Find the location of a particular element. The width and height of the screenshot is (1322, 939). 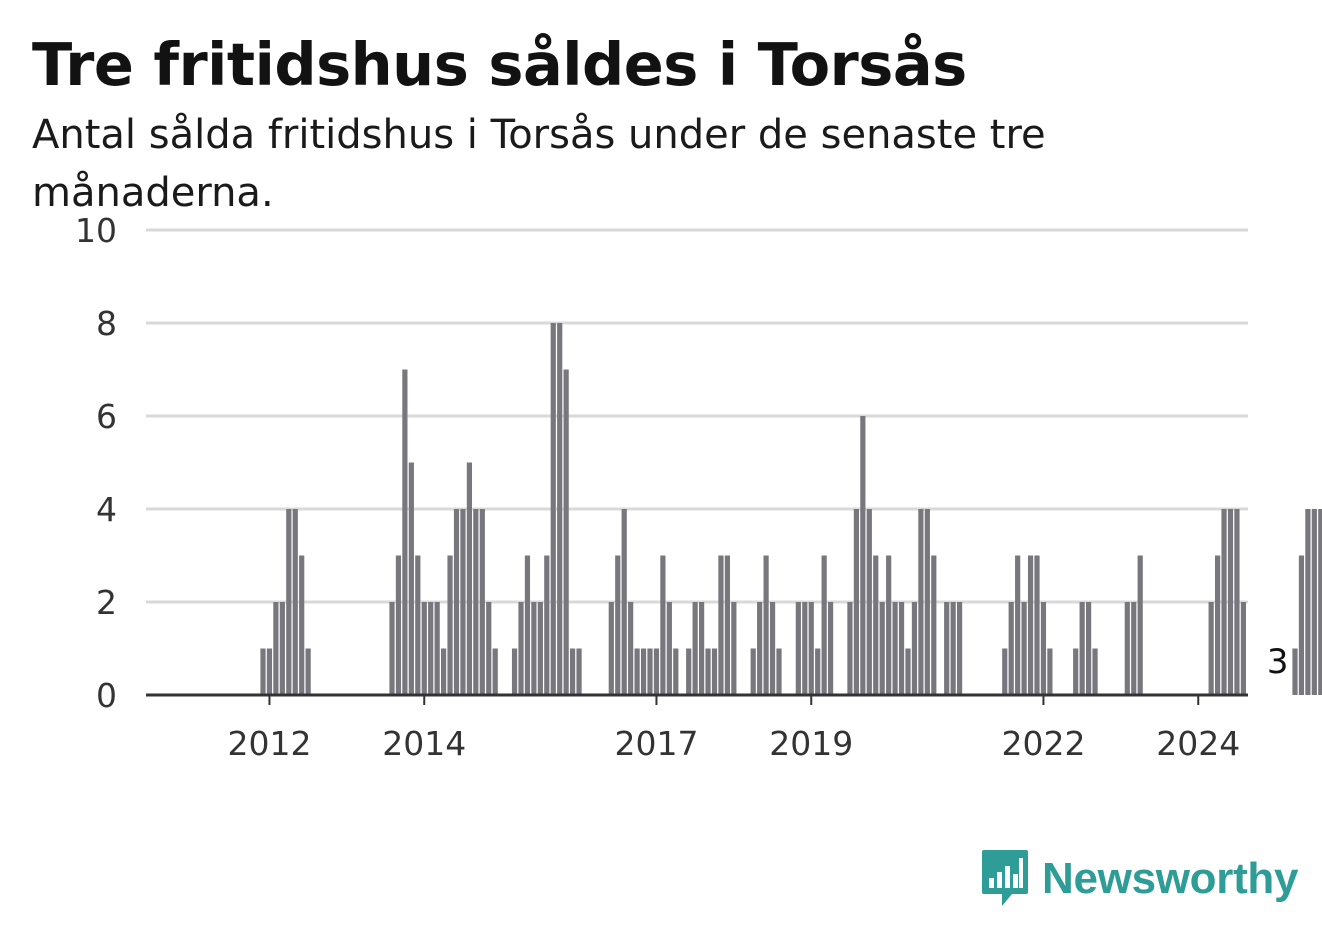

y-tick-label: 0 is located at coordinates (106, 695).